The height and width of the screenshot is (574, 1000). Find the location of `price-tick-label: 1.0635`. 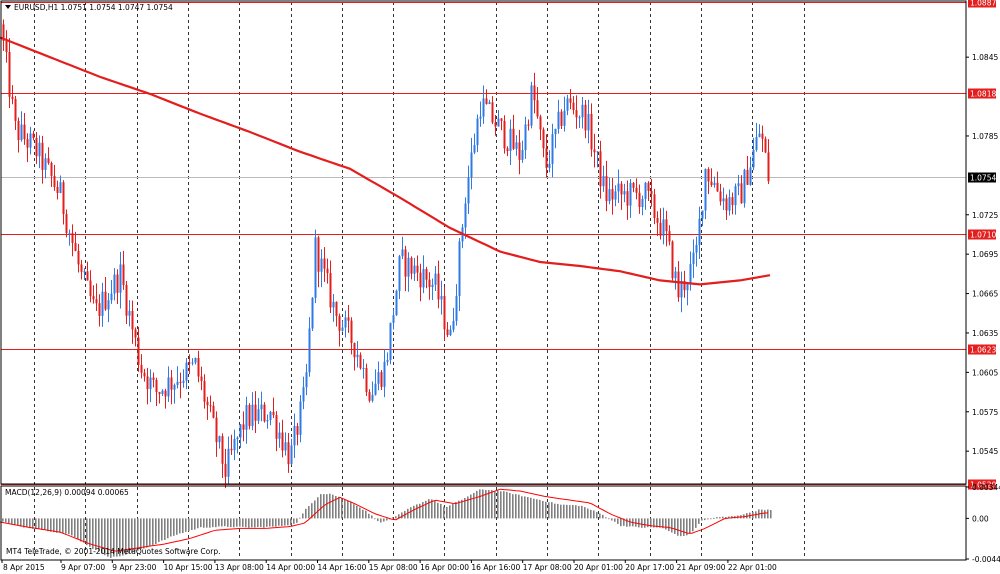

price-tick-label: 1.0635 is located at coordinates (985, 333).